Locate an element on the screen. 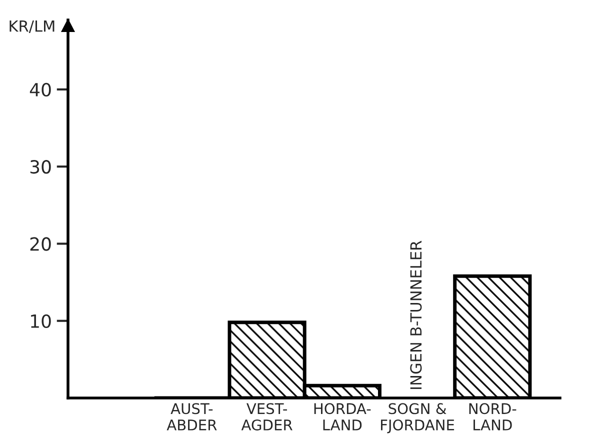 Image resolution: width=598 pixels, height=447 pixels. x-tick-label: SOGN & FJORDANE is located at coordinates (417, 418).